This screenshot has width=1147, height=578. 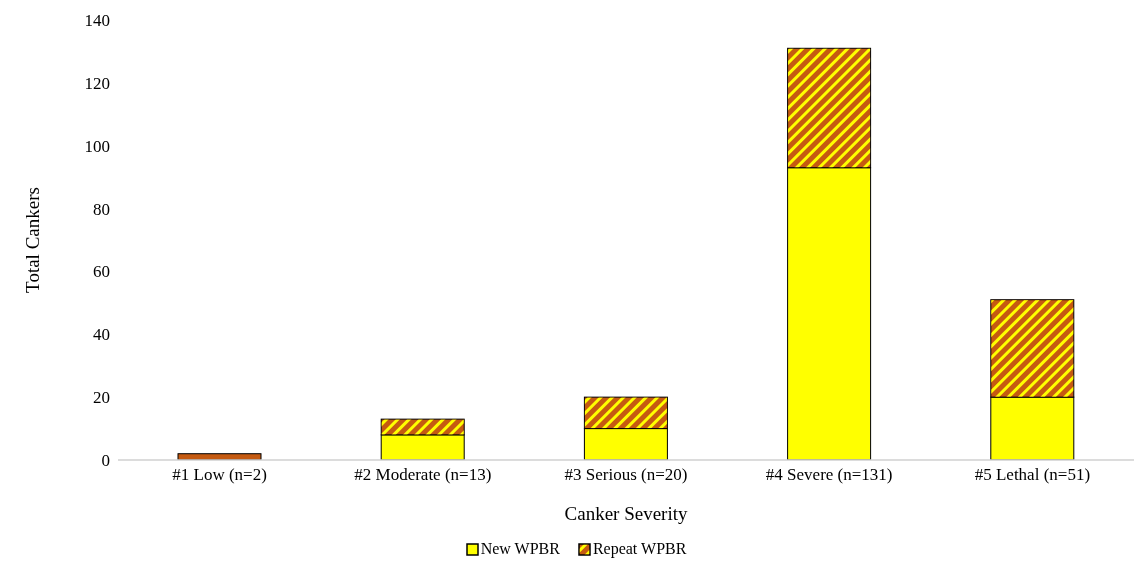 What do you see at coordinates (1032, 475) in the screenshot?
I see `x-tick-label: #5 Lethal (n=51)` at bounding box center [1032, 475].